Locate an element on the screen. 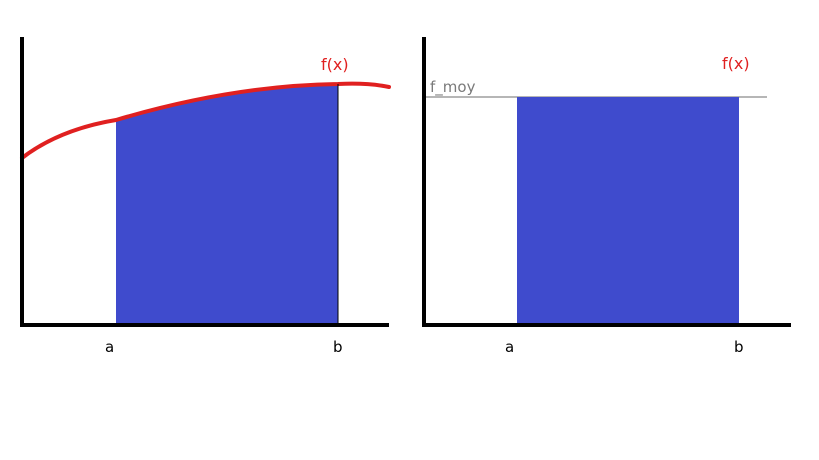 This screenshot has height=460, width=819. left-a-label: a is located at coordinates (109, 347).